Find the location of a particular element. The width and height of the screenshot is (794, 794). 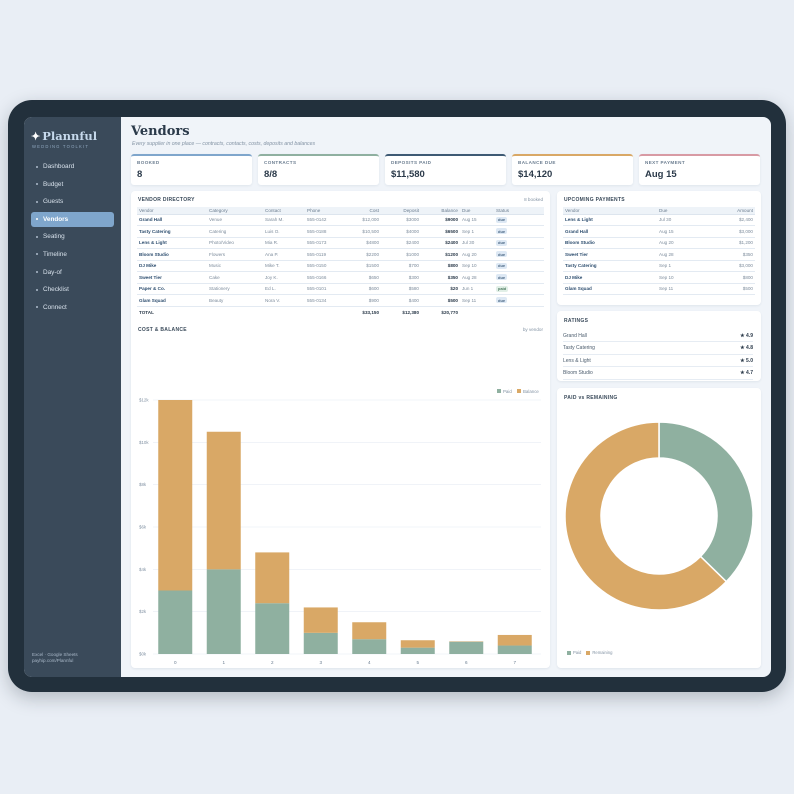

kpi-value: 8 is located at coordinates (140, 174).